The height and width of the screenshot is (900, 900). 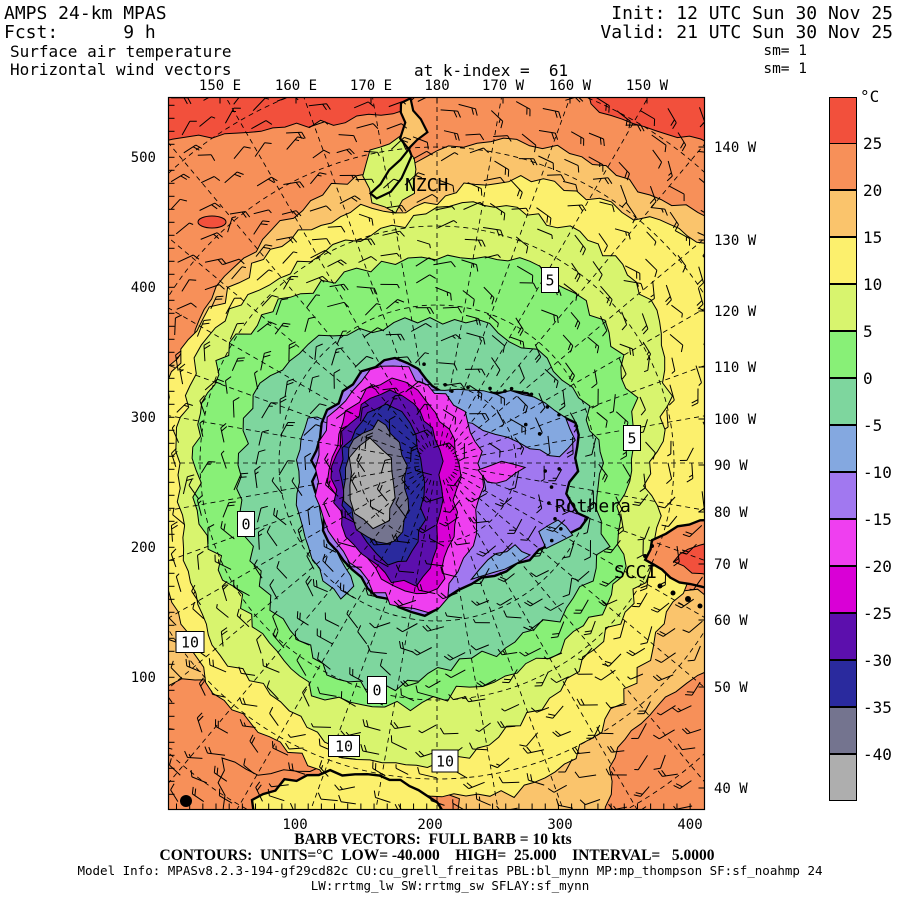 What do you see at coordinates (371, 86) in the screenshot?
I see `top-axis-label: 170 E` at bounding box center [371, 86].